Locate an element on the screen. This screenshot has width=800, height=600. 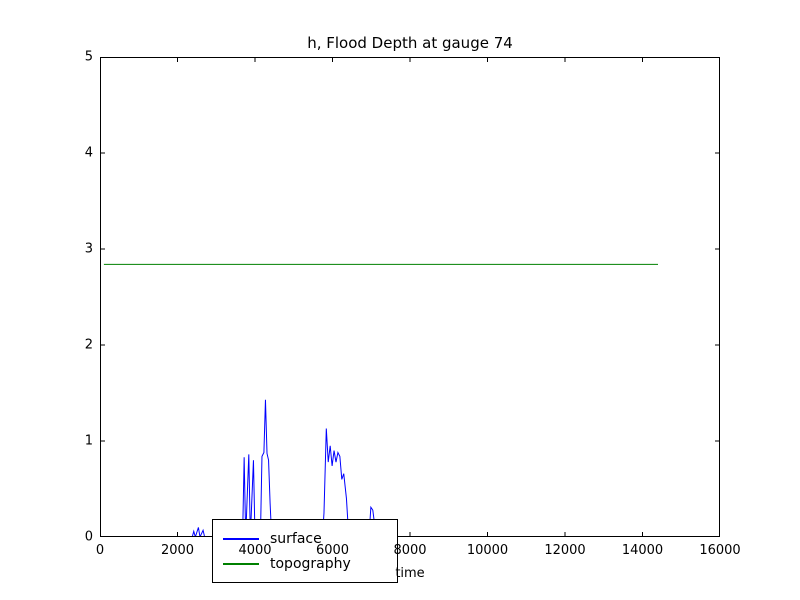
y-tick-label: 4 is located at coordinates (88, 153).